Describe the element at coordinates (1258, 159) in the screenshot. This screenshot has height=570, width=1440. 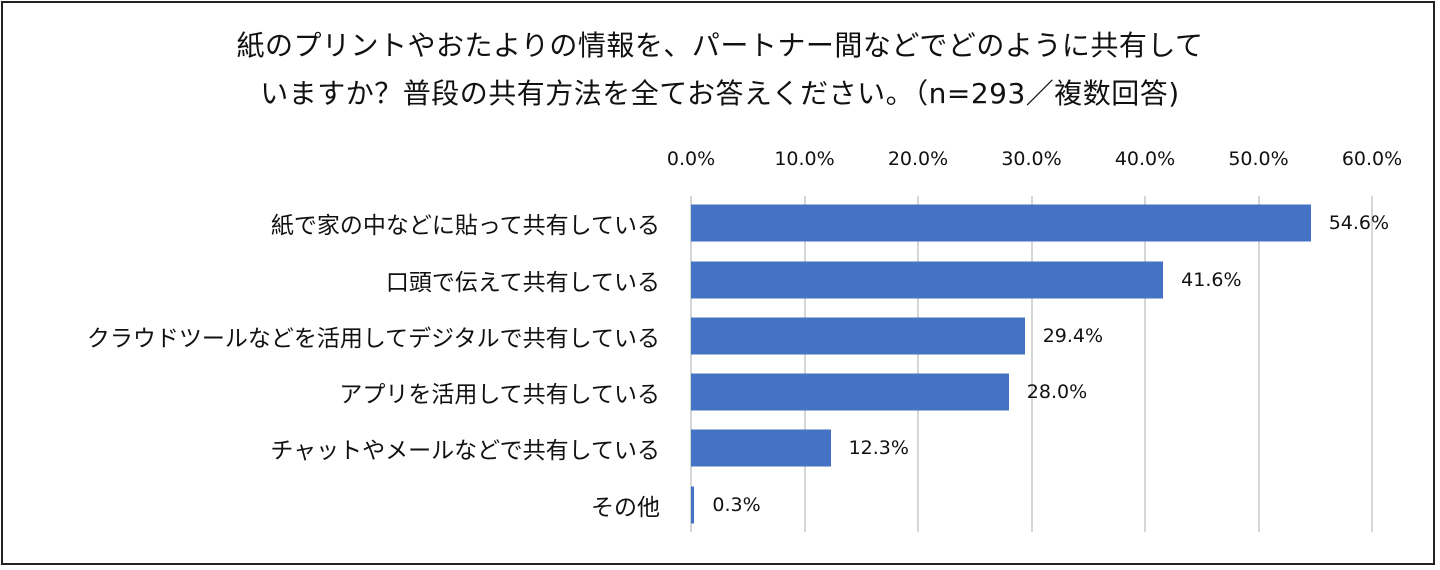
I see `x-axis-tick-label: 50.0%` at that location.